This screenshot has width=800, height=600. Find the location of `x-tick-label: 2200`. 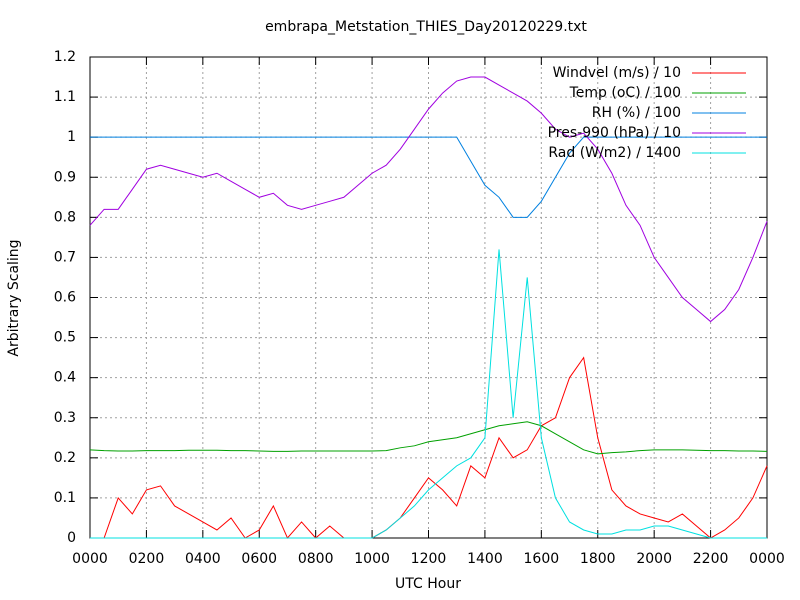

x-tick-label: 2200 is located at coordinates (711, 559).